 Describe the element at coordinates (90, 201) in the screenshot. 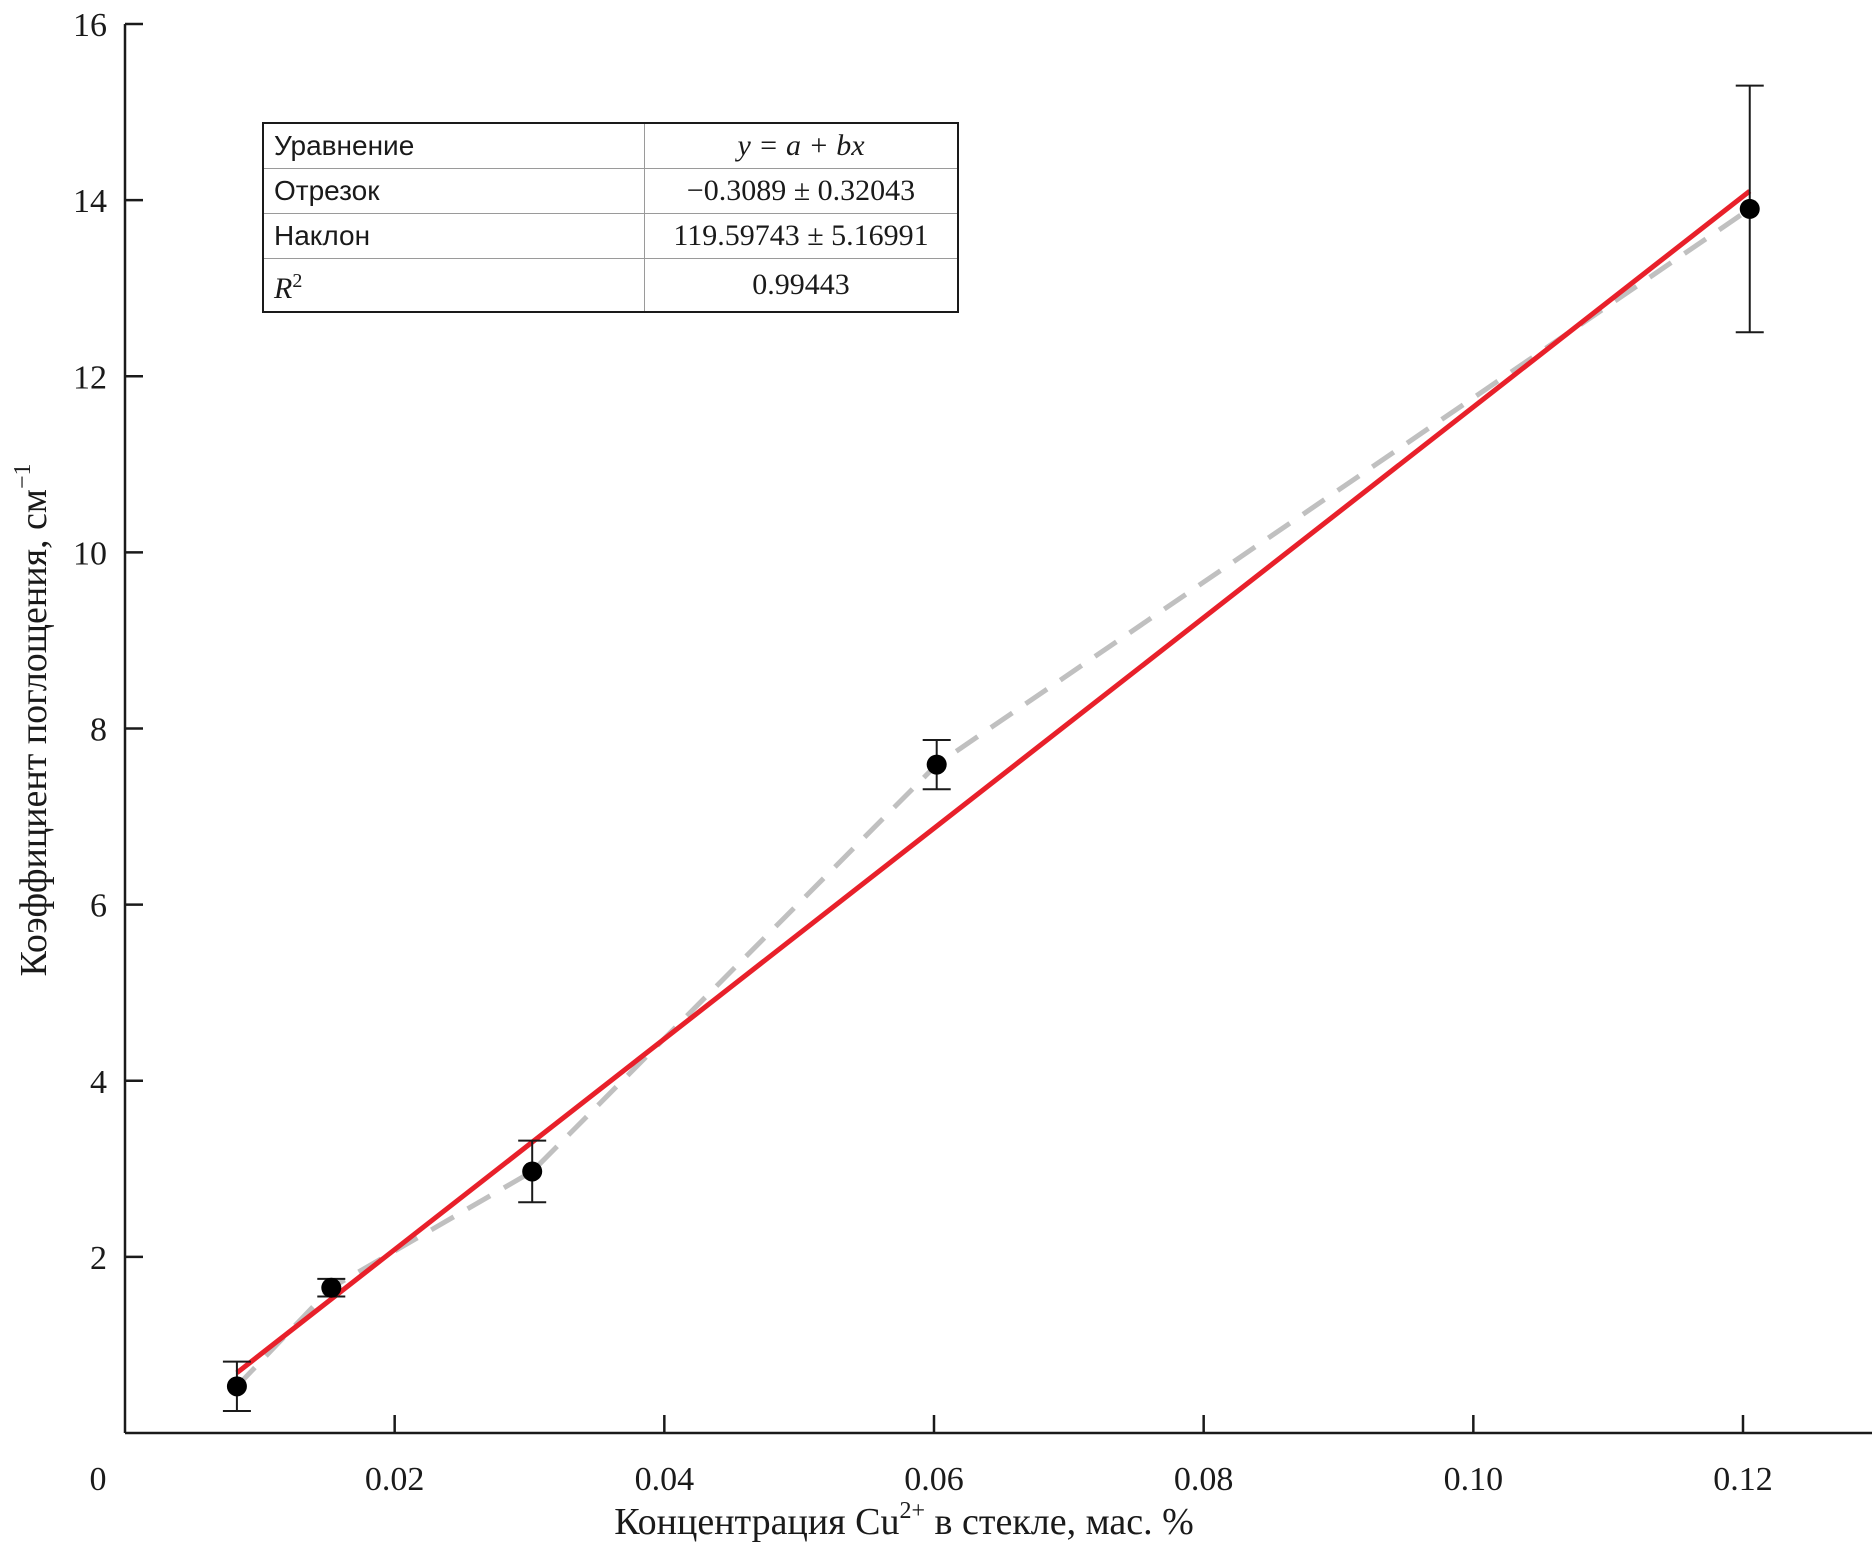

I see `y-tick-label: 14` at that location.